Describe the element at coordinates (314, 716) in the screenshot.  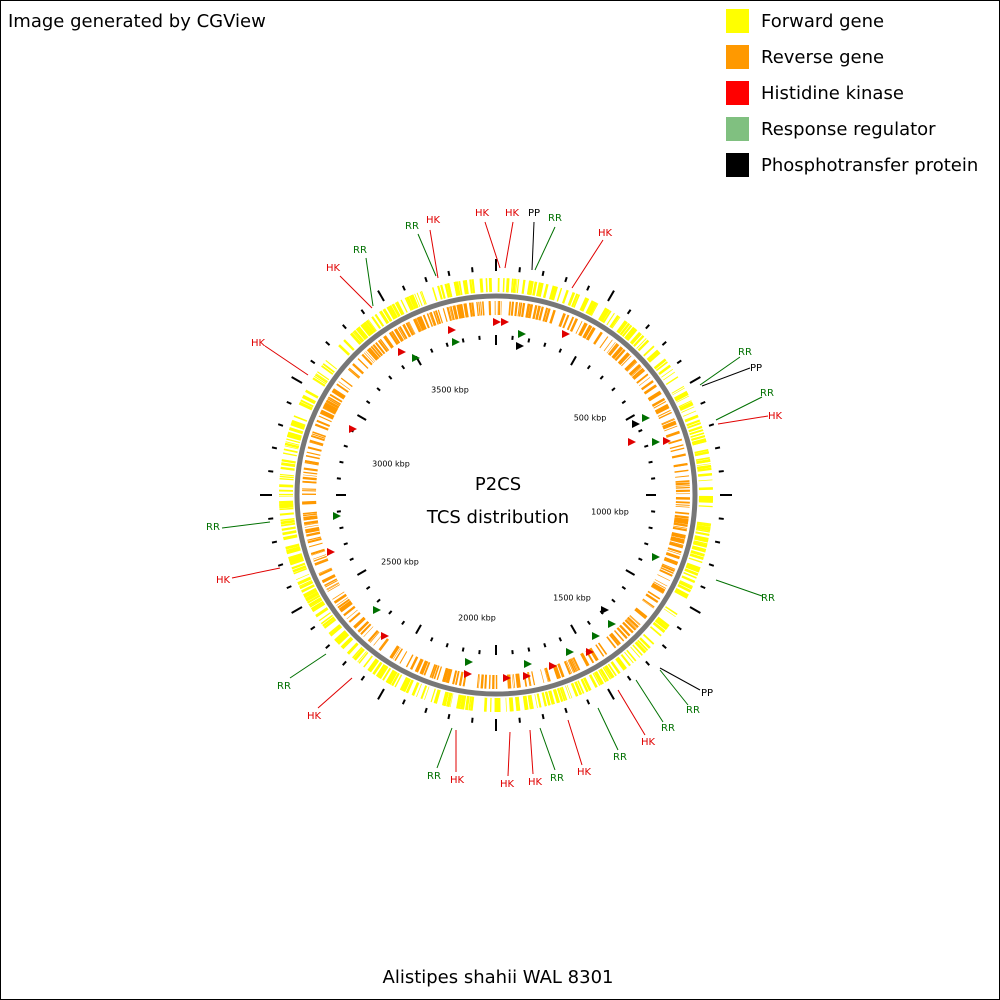
I see `feature-label: HK` at that location.